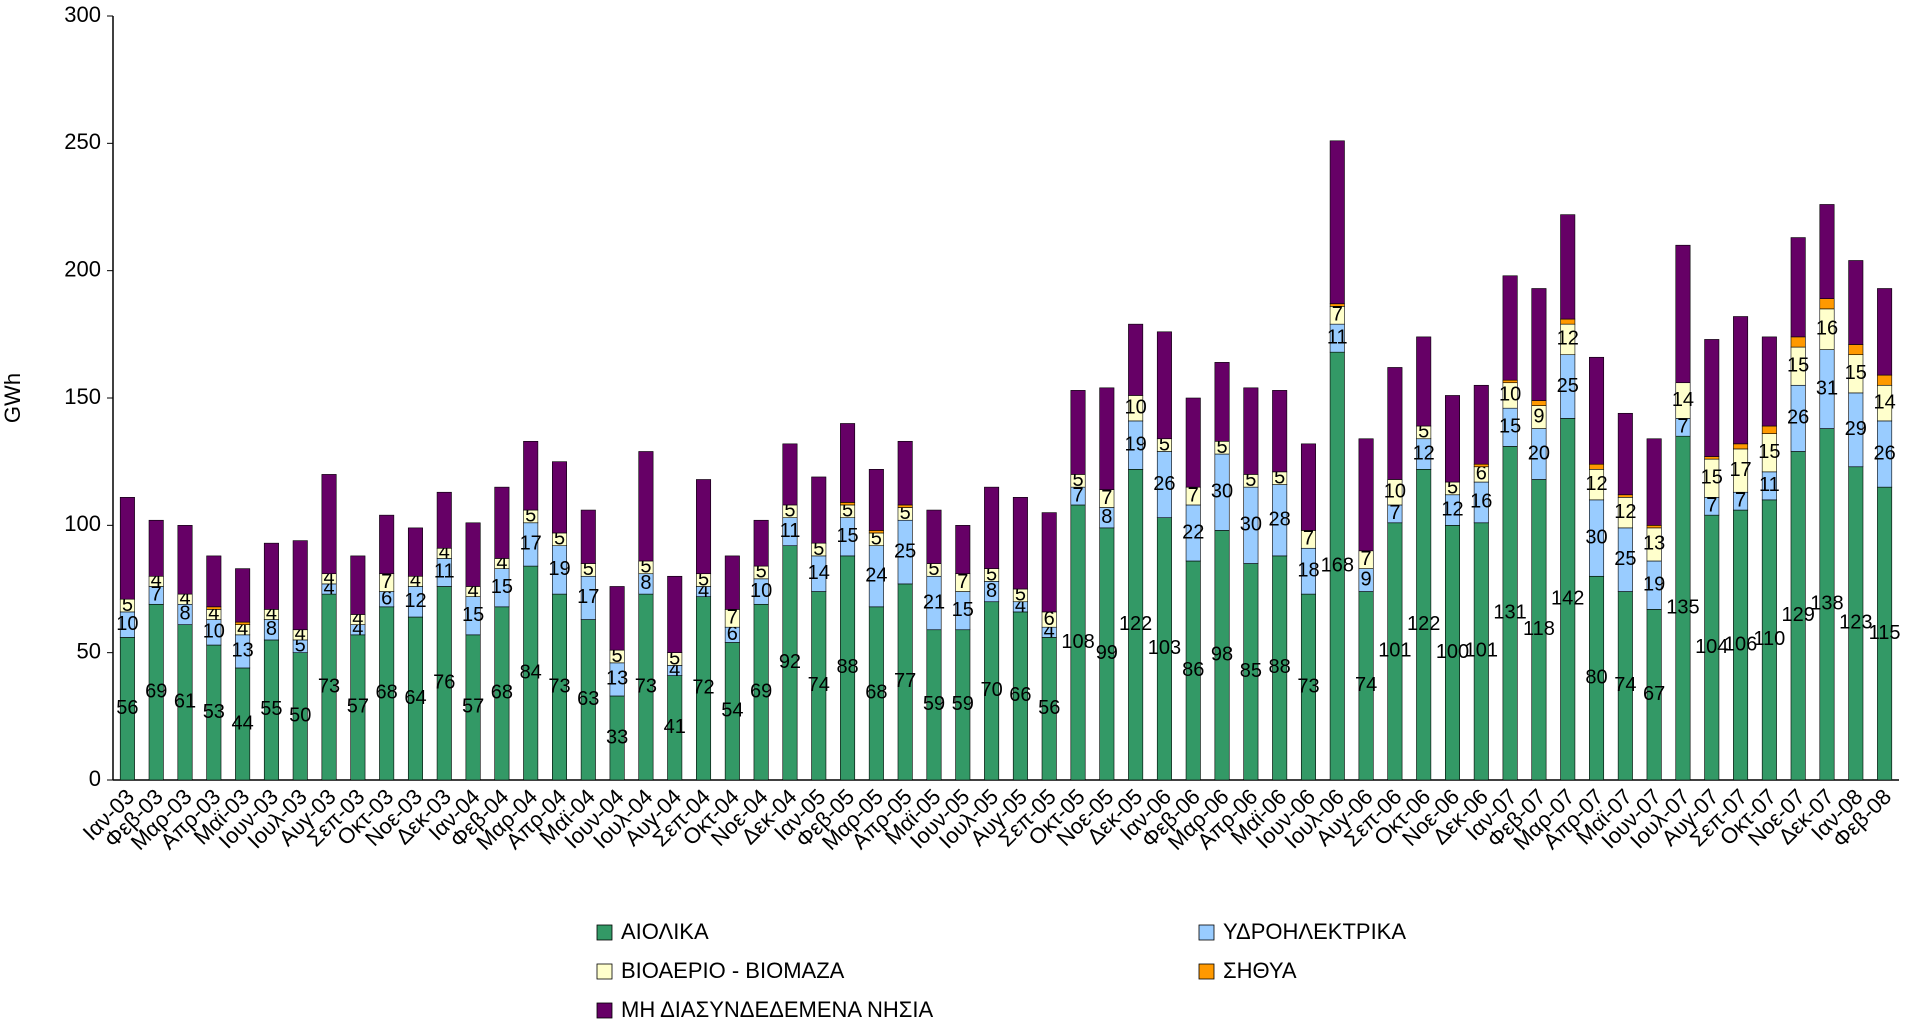 The width and height of the screenshot is (1909, 1023). Describe the element at coordinates (732, 634) in the screenshot. I see `data-label: 6` at that location.